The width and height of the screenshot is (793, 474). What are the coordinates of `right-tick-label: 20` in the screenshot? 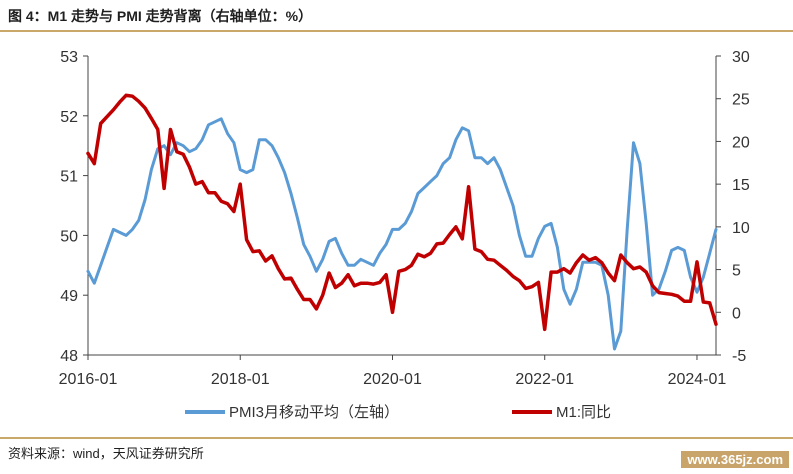 It's located at (741, 142).